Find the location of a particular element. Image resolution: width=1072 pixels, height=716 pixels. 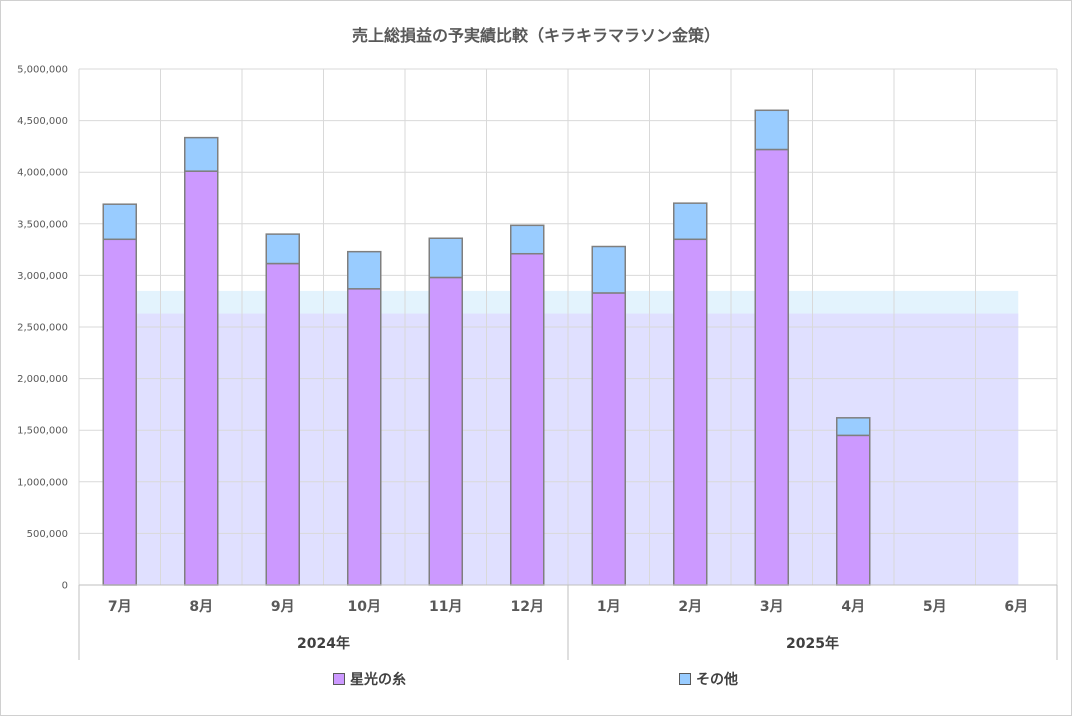

year-label: 2025年 is located at coordinates (812, 643).